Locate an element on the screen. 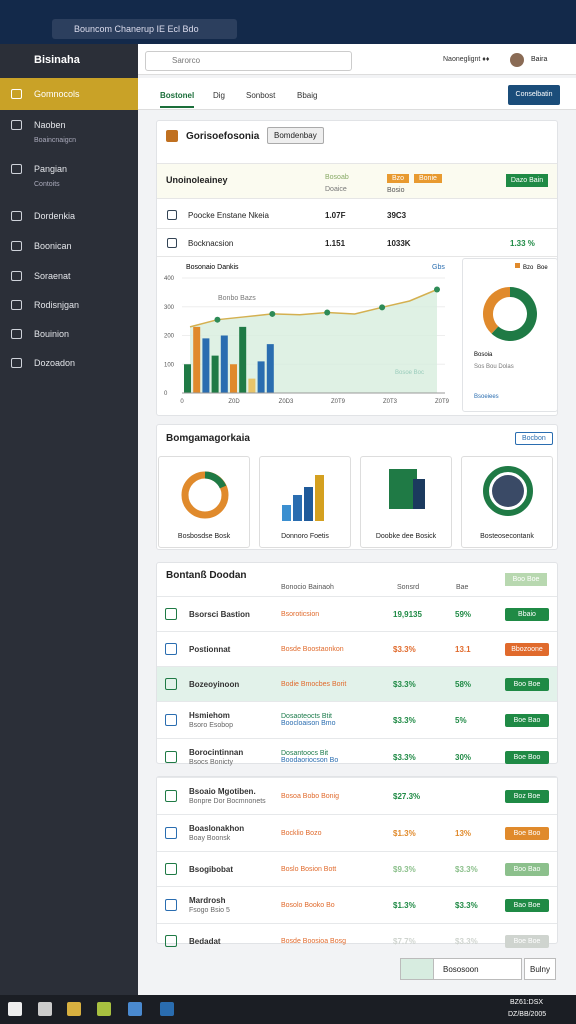 This screenshot has width=576, height=1024. menu: Naoneglignt ♦♦ is located at coordinates (466, 59).